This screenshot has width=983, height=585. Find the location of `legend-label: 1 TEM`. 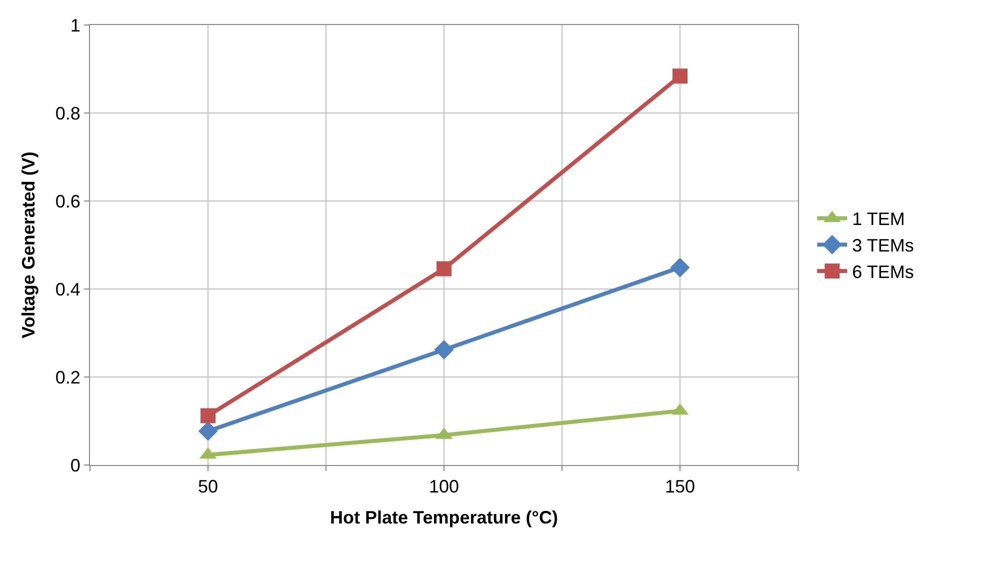

legend-label: 1 TEM is located at coordinates (878, 219).